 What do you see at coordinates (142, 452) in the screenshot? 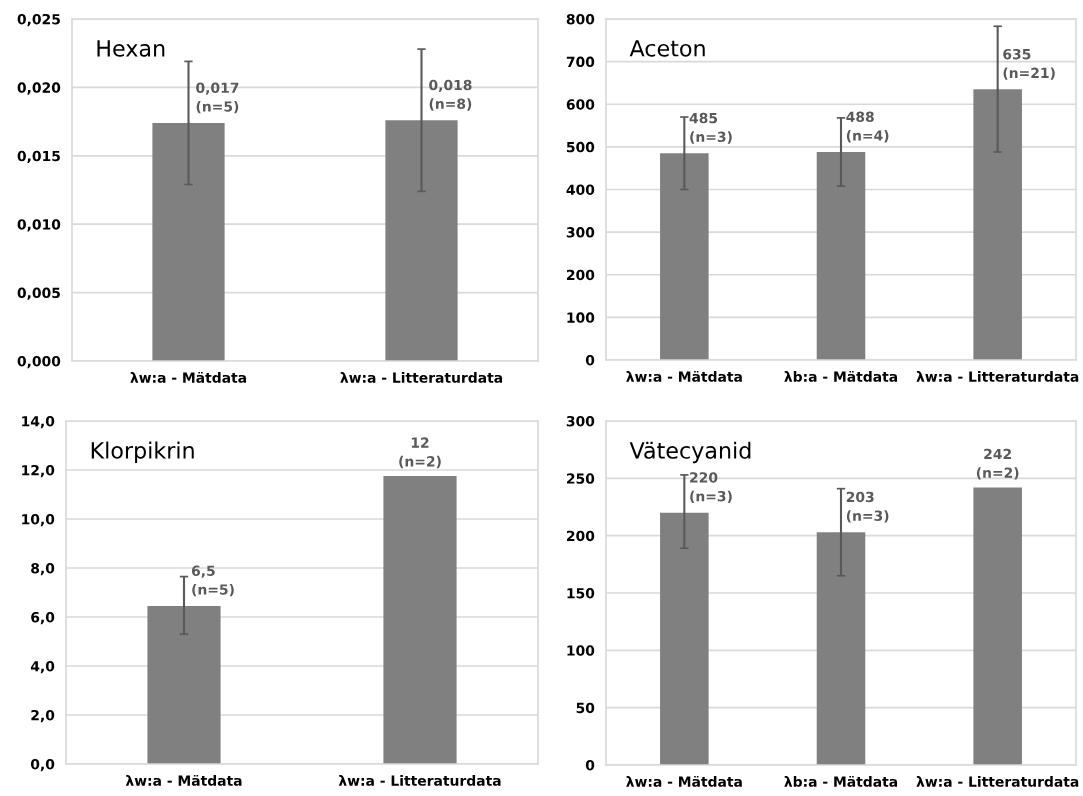
I see `text: Klorpikrin` at bounding box center [142, 452].